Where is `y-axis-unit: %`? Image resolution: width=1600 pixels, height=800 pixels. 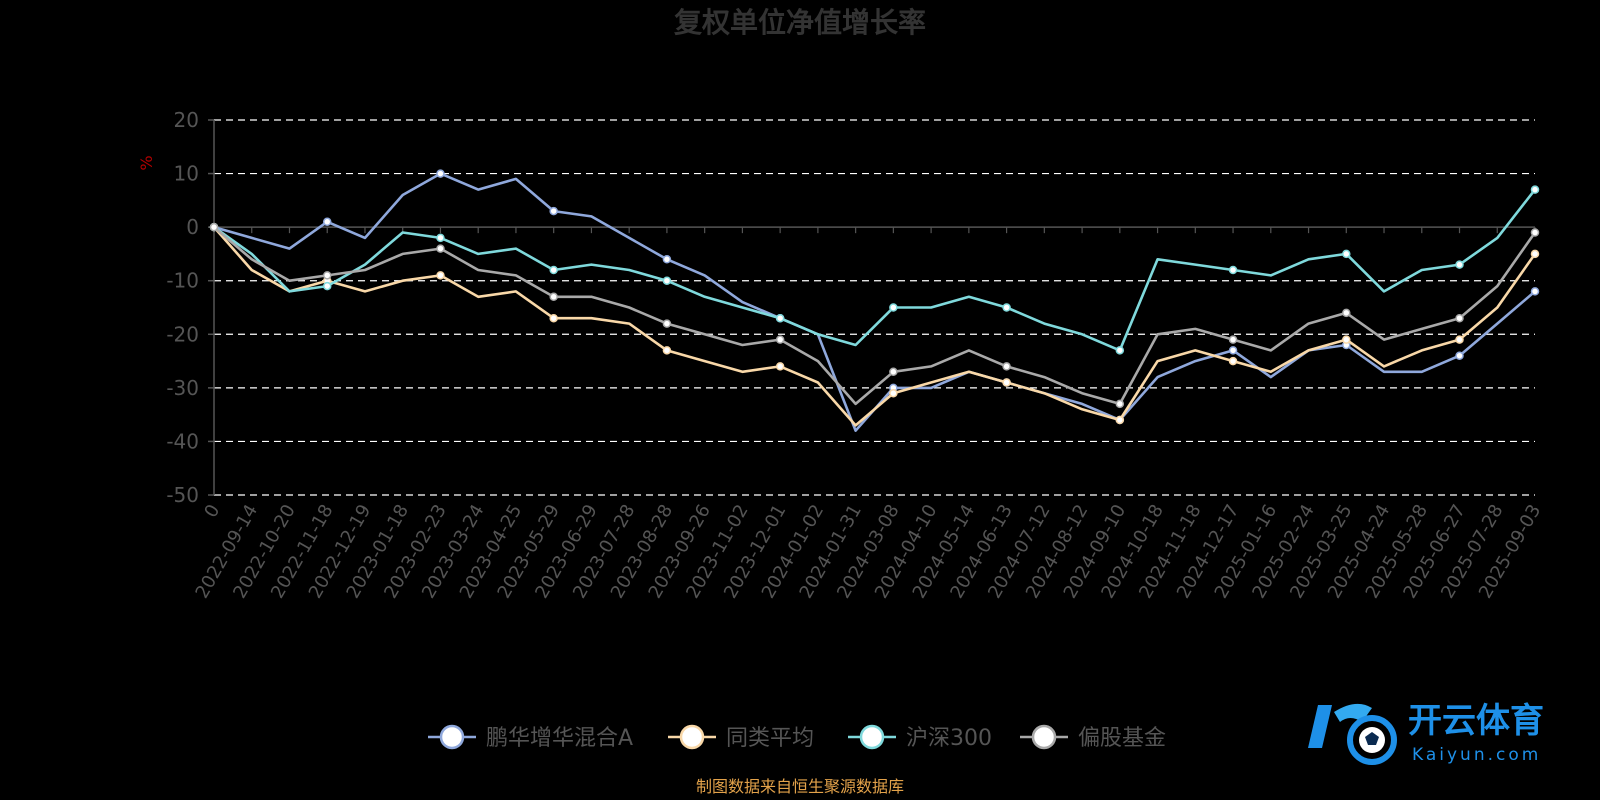 y-axis-unit: % is located at coordinates (146, 162).